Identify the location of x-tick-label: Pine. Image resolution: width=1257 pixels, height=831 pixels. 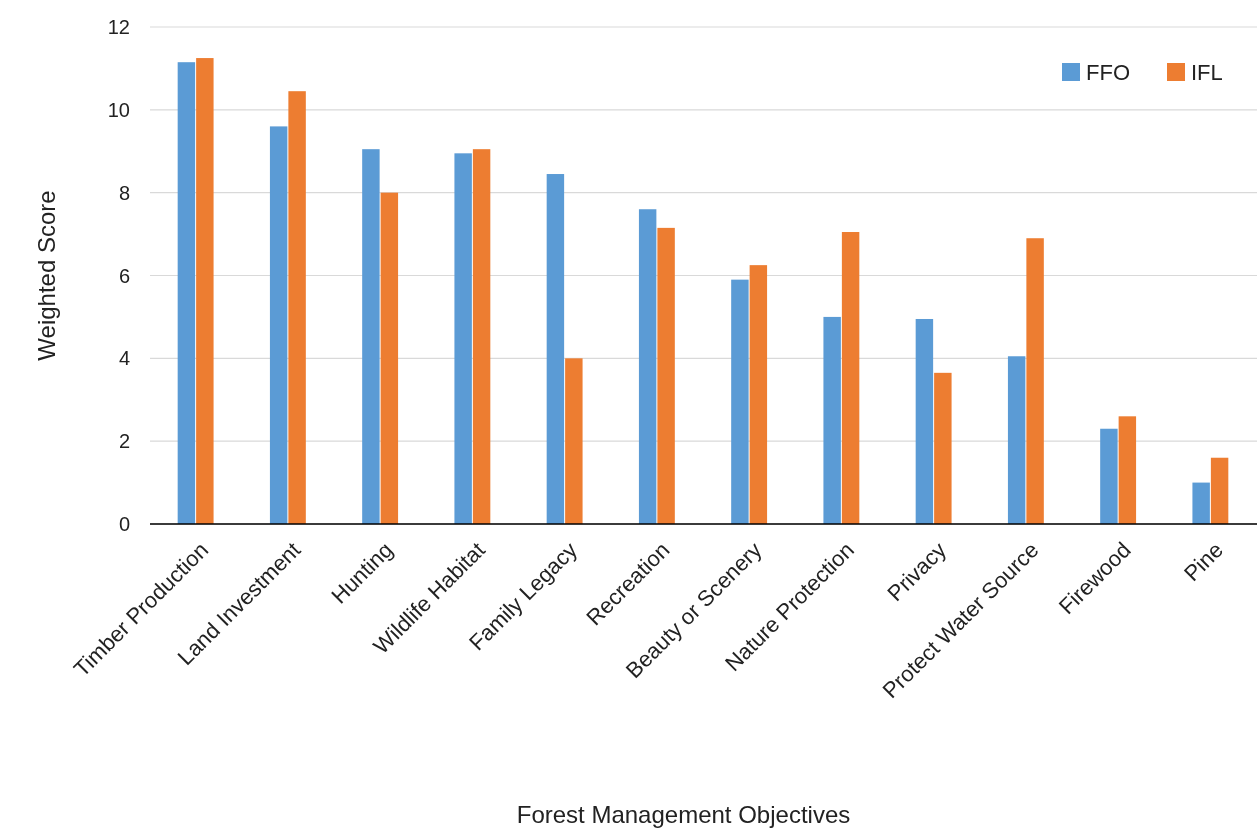
(1203, 562).